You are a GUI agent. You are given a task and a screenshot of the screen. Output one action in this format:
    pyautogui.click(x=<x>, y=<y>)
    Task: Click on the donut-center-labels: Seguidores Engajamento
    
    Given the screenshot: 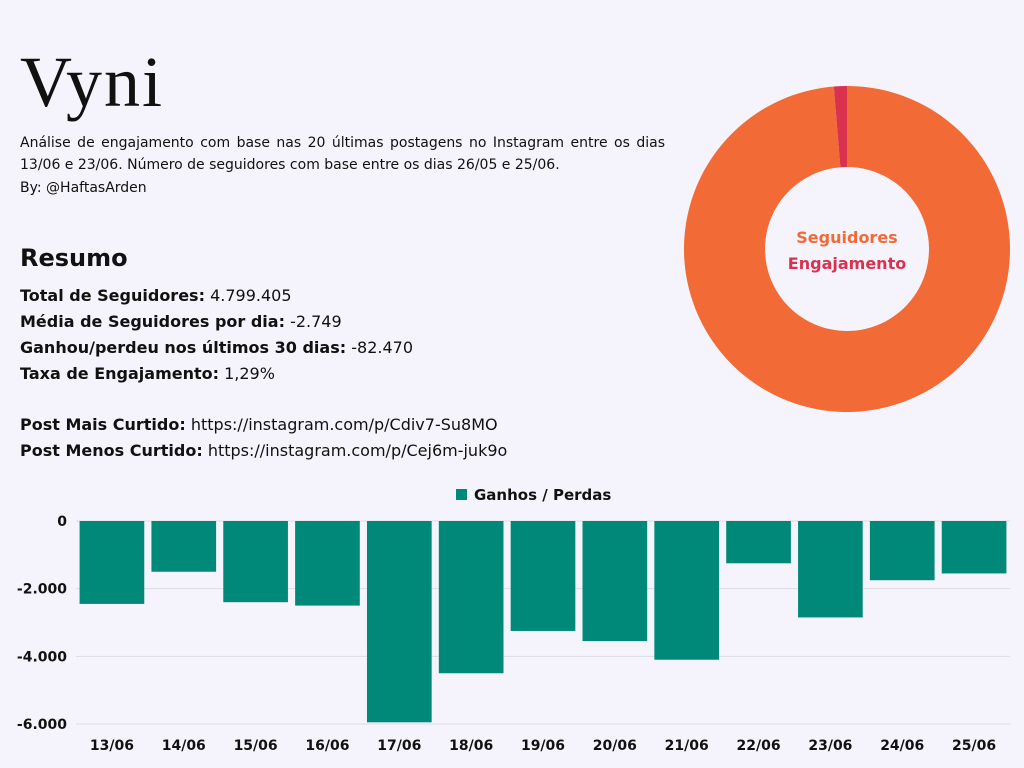 What is the action you would take?
    pyautogui.click(x=847, y=251)
    